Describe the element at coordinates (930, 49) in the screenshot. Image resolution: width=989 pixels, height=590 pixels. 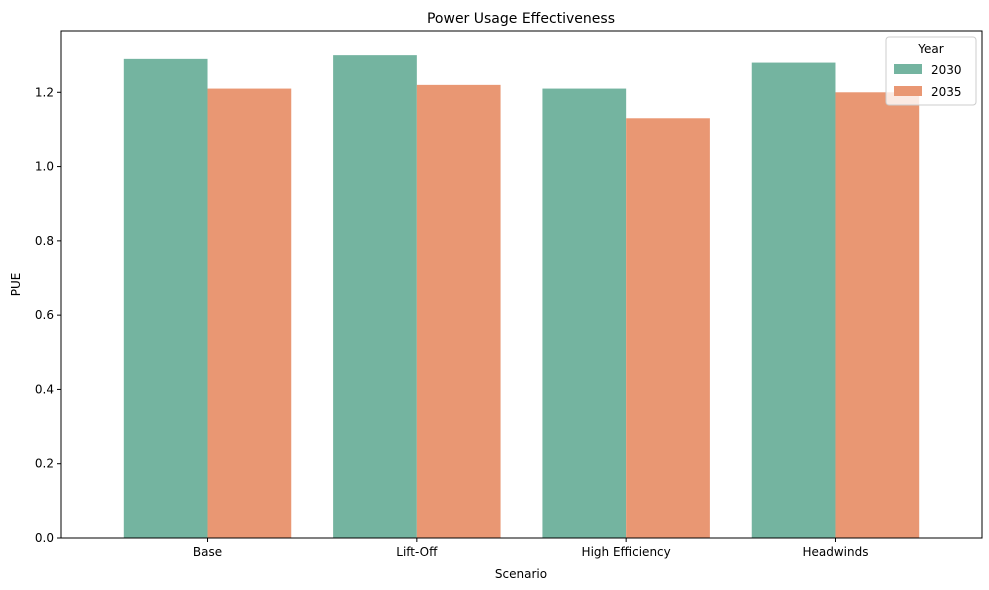
I see `legend-title: Year` at that location.